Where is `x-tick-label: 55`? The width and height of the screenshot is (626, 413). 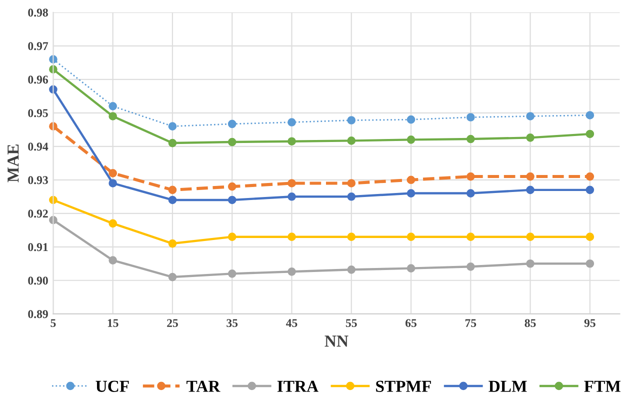
x-tick-label: 55 is located at coordinates (351, 323).